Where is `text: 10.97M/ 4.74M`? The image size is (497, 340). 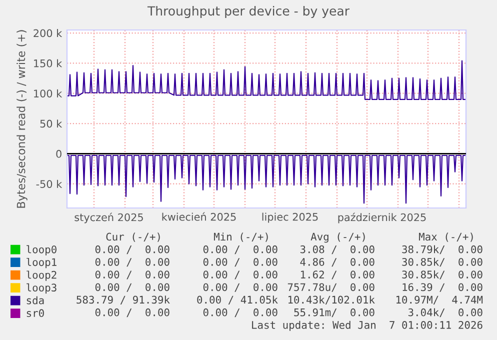
text: 10.97M/ 4.74M is located at coordinates (439, 300).